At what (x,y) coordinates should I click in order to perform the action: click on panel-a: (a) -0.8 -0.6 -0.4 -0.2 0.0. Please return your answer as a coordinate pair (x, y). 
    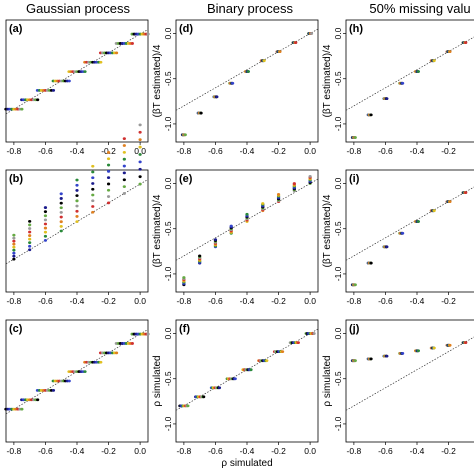
    Looking at the image, I should click on (77, 87).